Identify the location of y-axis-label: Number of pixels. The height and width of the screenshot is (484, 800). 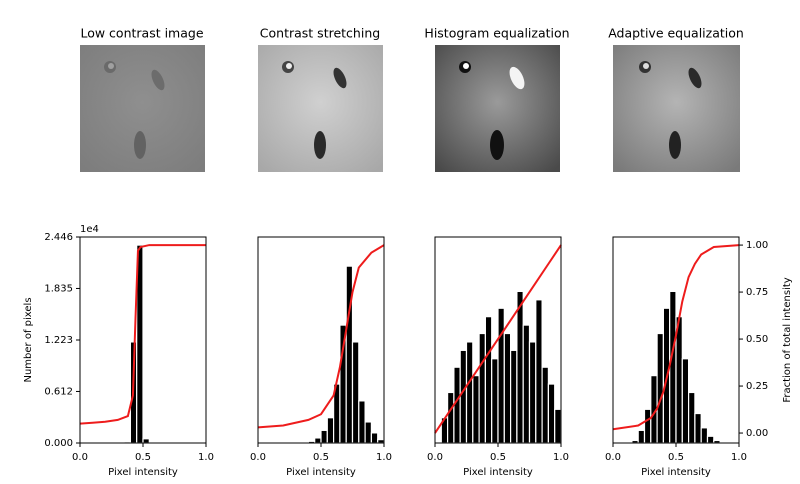
(28, 339).